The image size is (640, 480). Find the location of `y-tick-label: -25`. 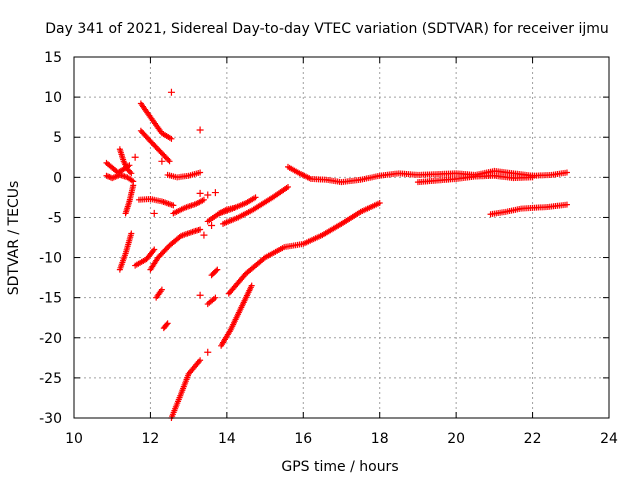

y-tick-label: -25 is located at coordinates (50, 379).